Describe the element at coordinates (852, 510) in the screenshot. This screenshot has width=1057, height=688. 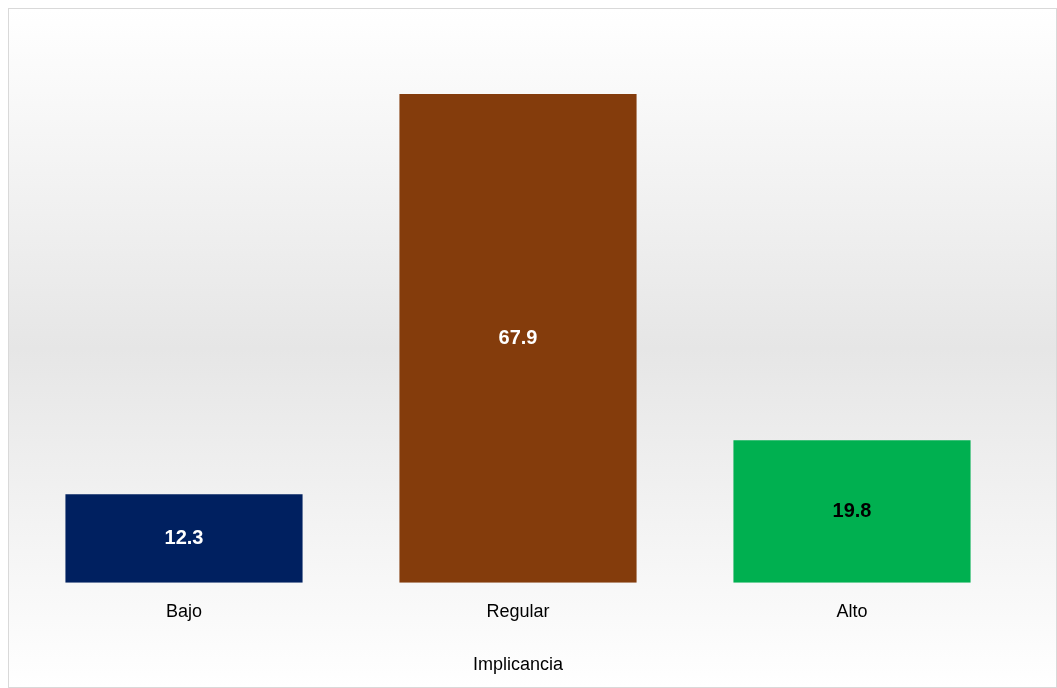
I see `data-label: 19.8` at that location.